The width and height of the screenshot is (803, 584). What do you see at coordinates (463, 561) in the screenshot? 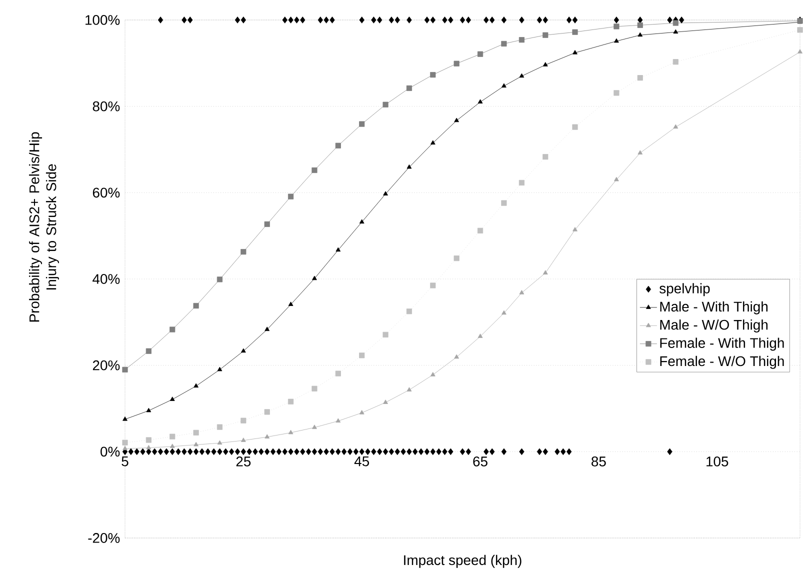
I see `x-axis-title: Impact speed (kph)` at bounding box center [463, 561].